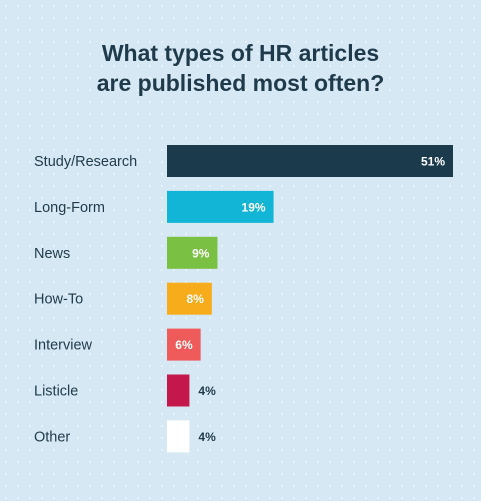  What do you see at coordinates (52, 437) in the screenshot?
I see `category-label-other: Other` at bounding box center [52, 437].